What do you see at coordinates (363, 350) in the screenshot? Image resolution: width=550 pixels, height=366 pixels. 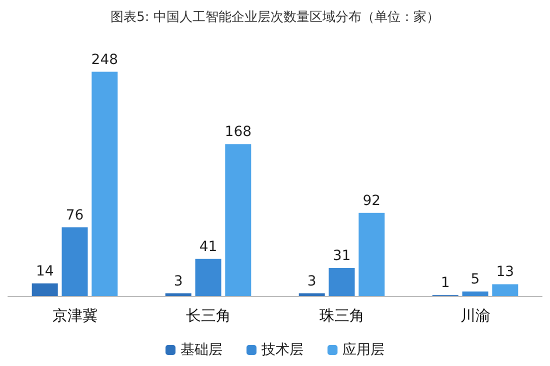 I see `legend-label: 应用层` at bounding box center [363, 350].